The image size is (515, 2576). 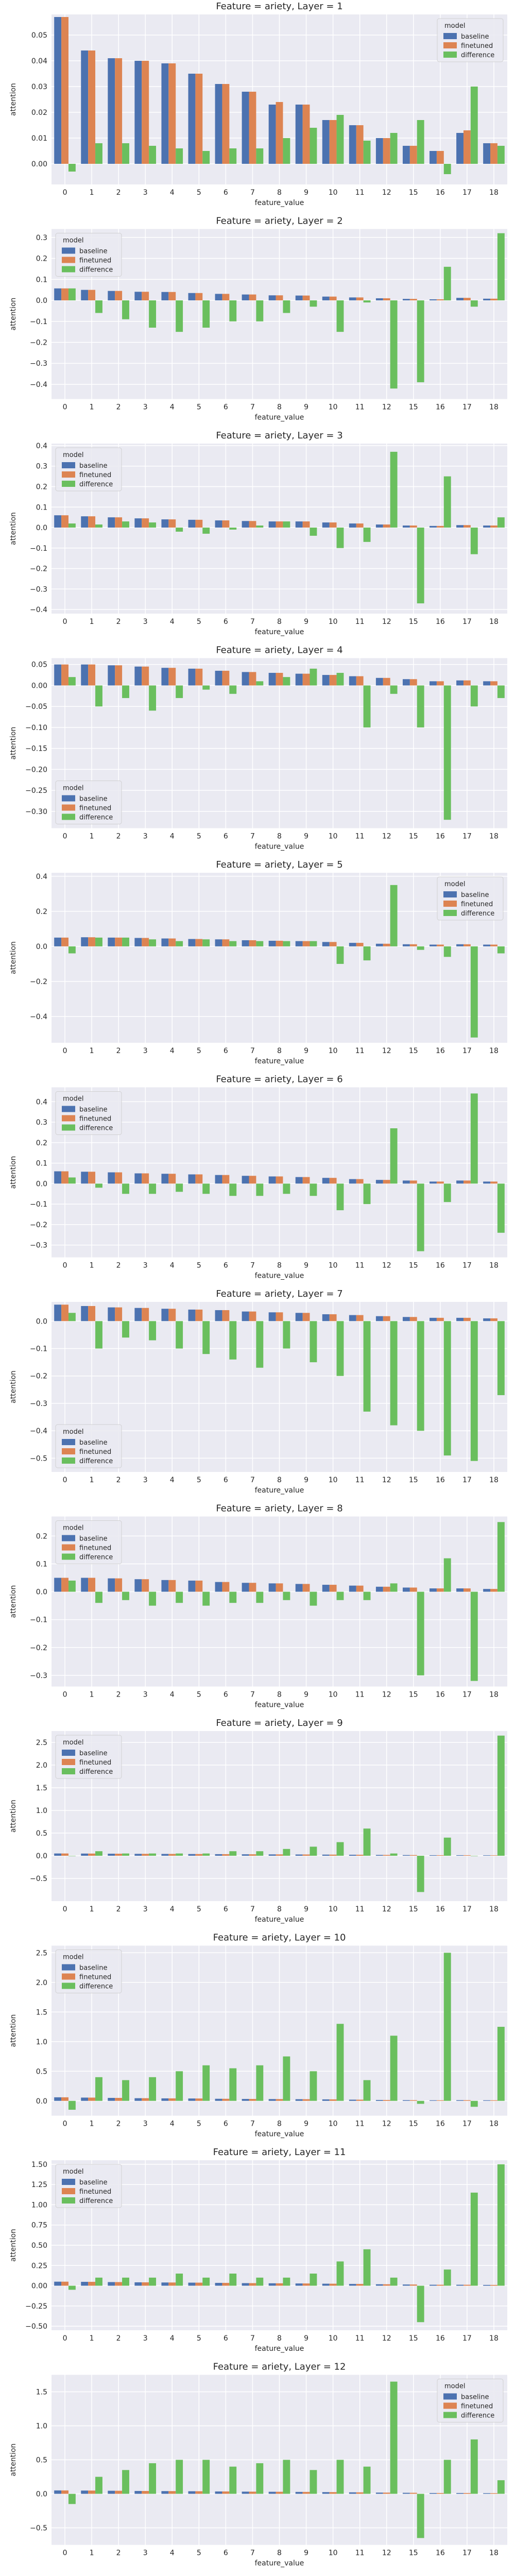 What do you see at coordinates (41, 2392) in the screenshot?
I see `y-tick-label: 1.5` at bounding box center [41, 2392].